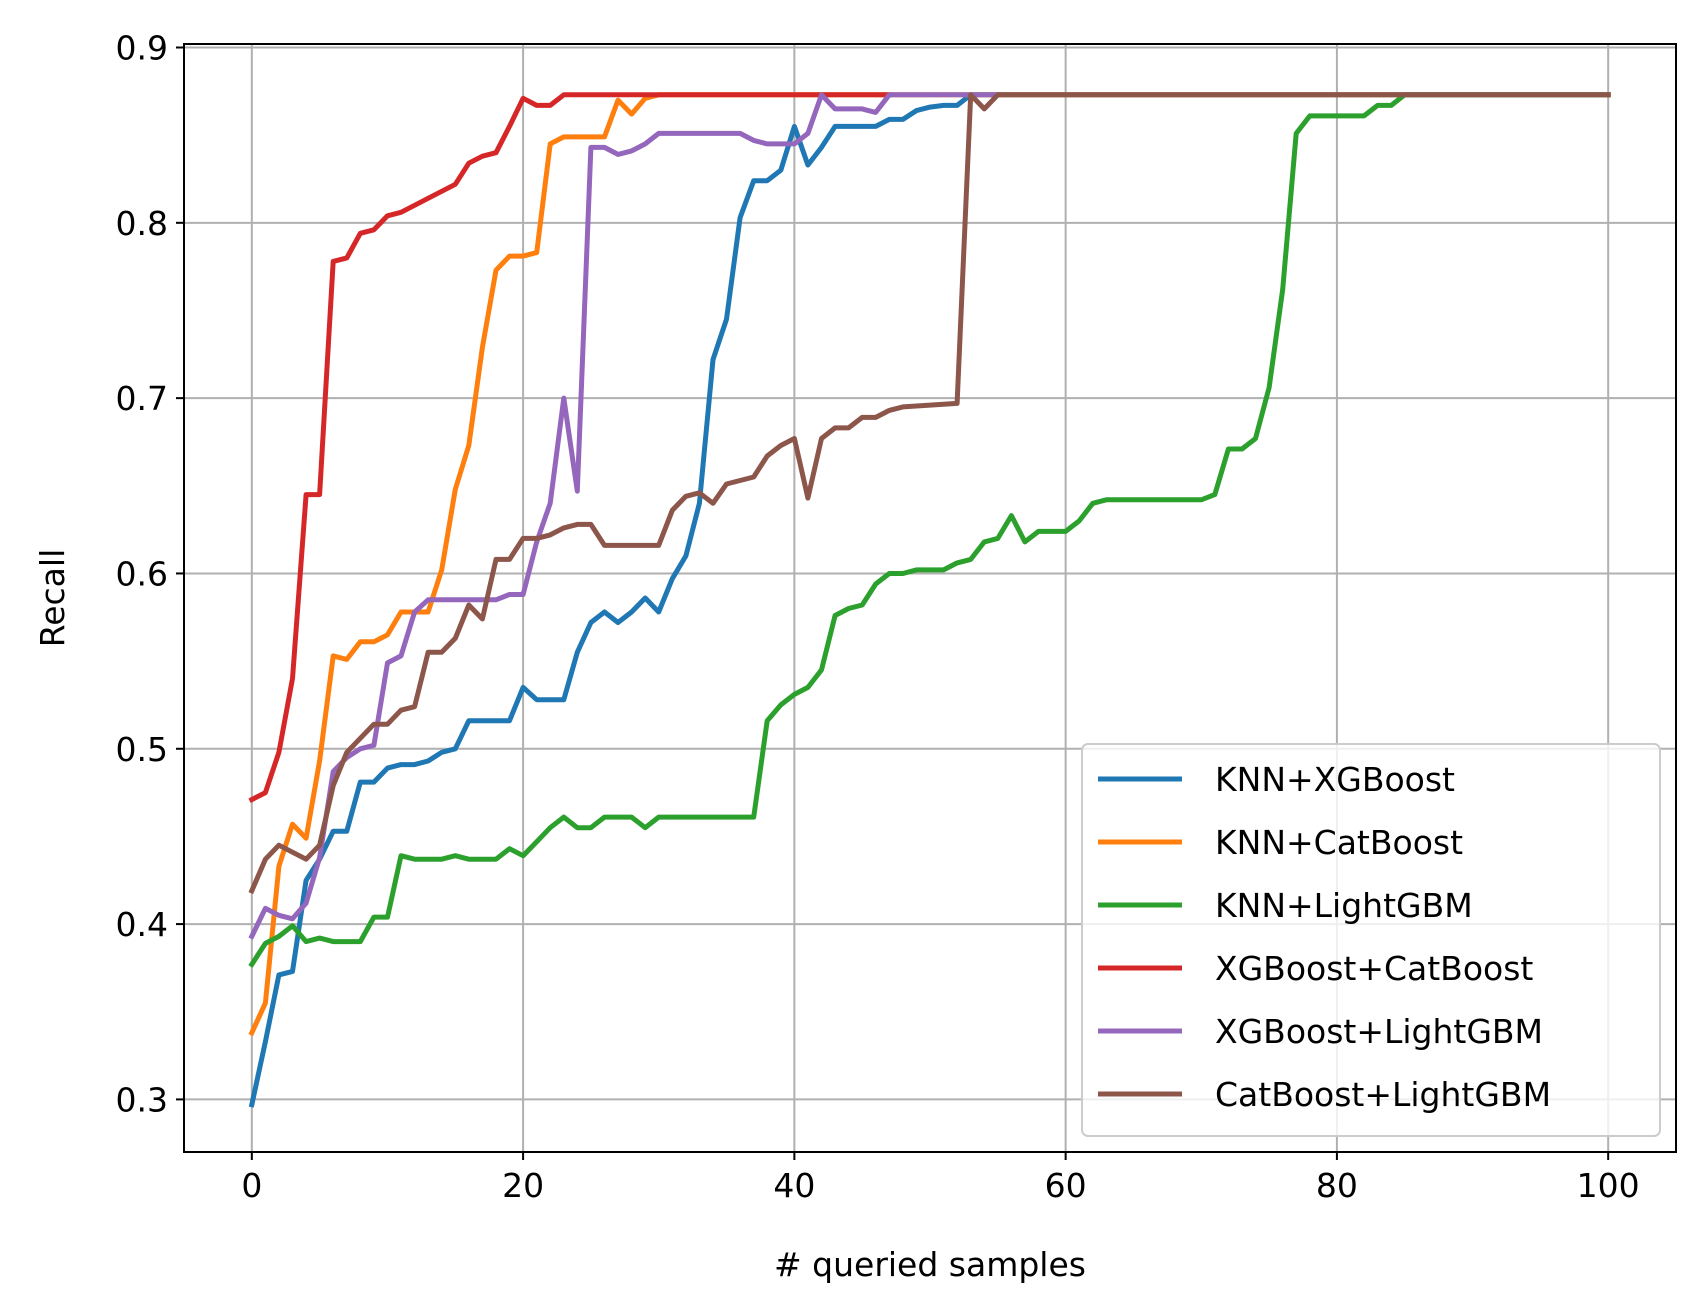  What do you see at coordinates (523, 1185) in the screenshot?
I see `x-tick-label: 20` at bounding box center [523, 1185].